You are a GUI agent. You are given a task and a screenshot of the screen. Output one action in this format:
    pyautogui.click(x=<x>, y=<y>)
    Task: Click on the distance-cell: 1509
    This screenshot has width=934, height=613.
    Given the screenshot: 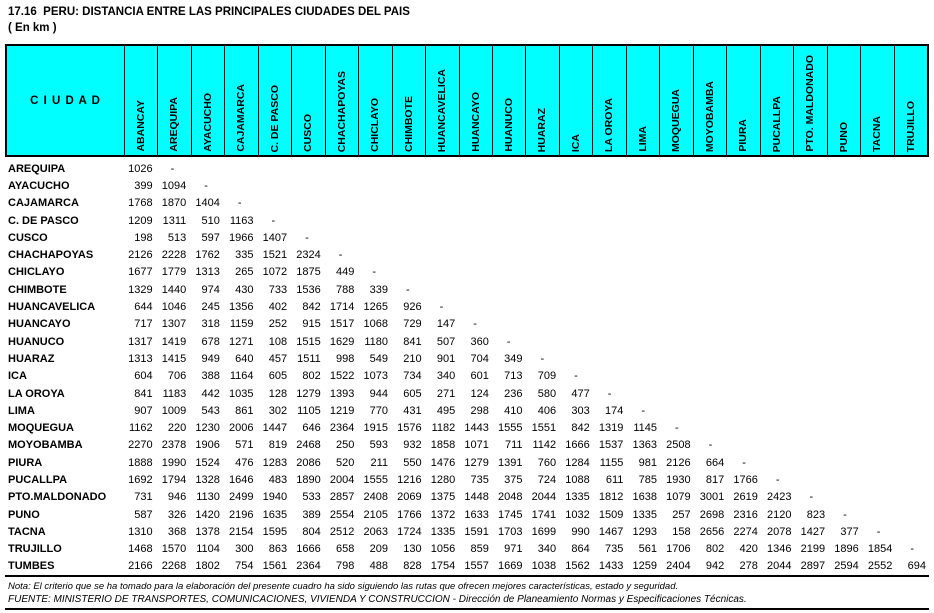 What is the action you would take?
    pyautogui.click(x=611, y=514)
    